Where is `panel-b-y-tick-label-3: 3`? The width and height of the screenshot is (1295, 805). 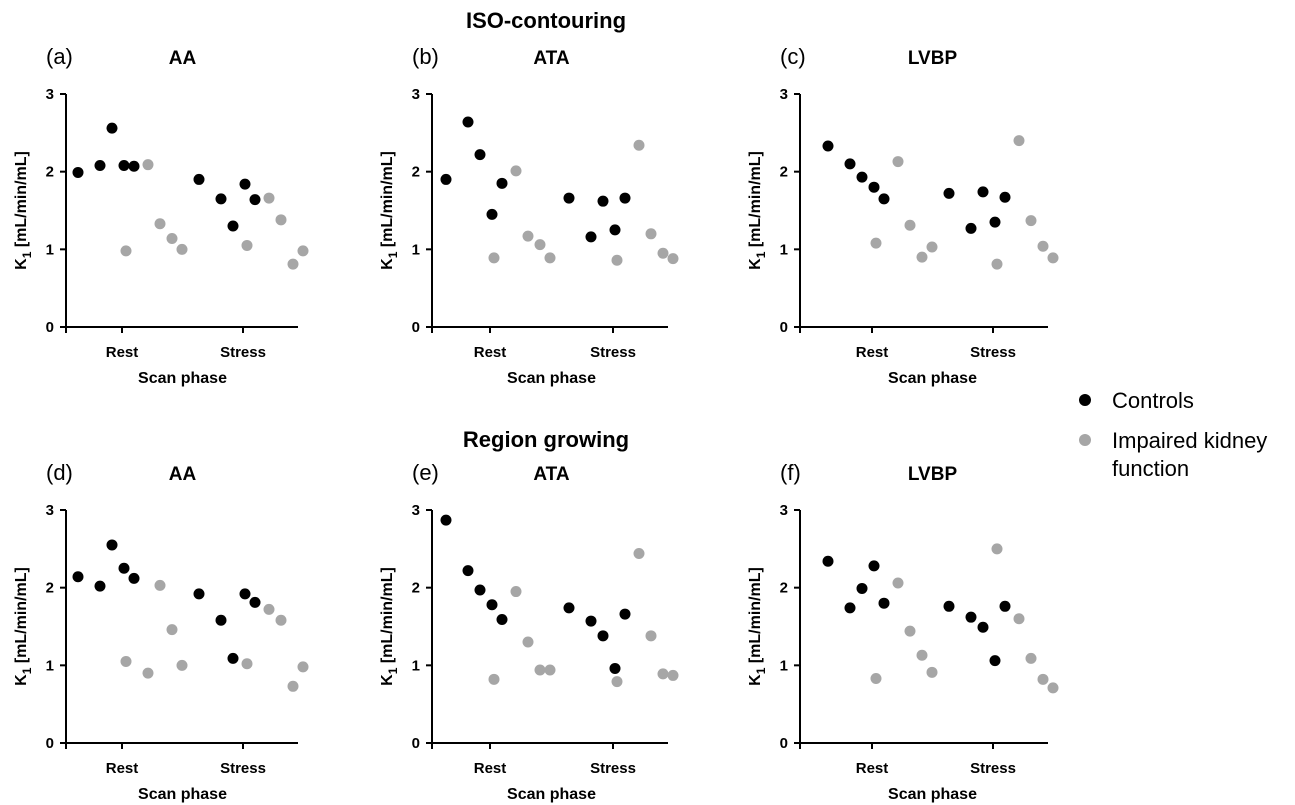 panel-b-y-tick-label-3: 3 is located at coordinates (416, 94).